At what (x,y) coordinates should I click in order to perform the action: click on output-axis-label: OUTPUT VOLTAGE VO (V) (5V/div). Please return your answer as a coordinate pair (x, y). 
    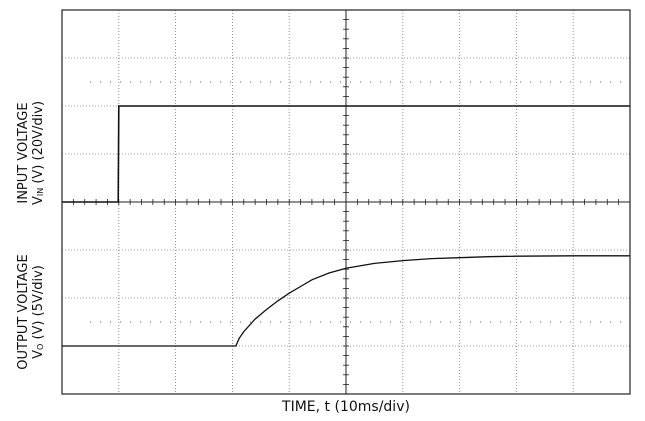
    Looking at the image, I should click on (32, 312).